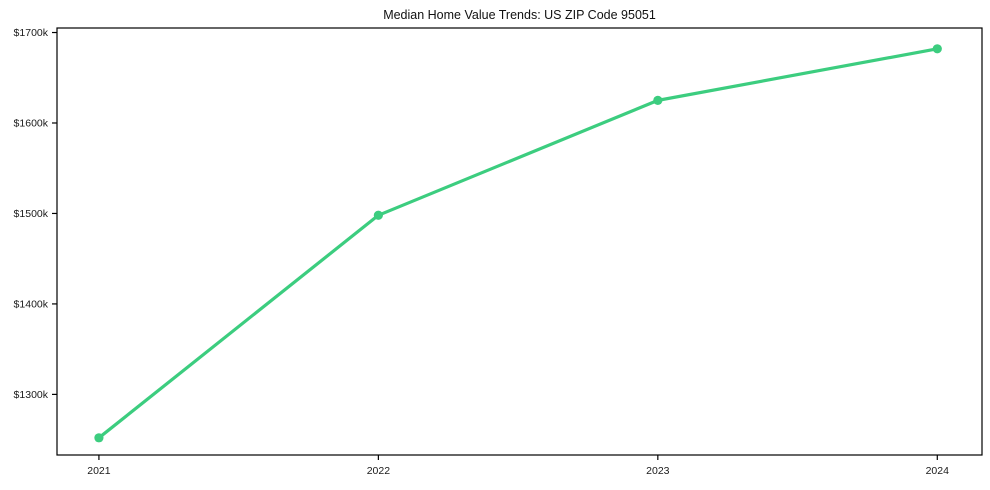 This screenshot has width=990, height=490. Describe the element at coordinates (658, 471) in the screenshot. I see `x-axis-tick-label: 2023` at that location.